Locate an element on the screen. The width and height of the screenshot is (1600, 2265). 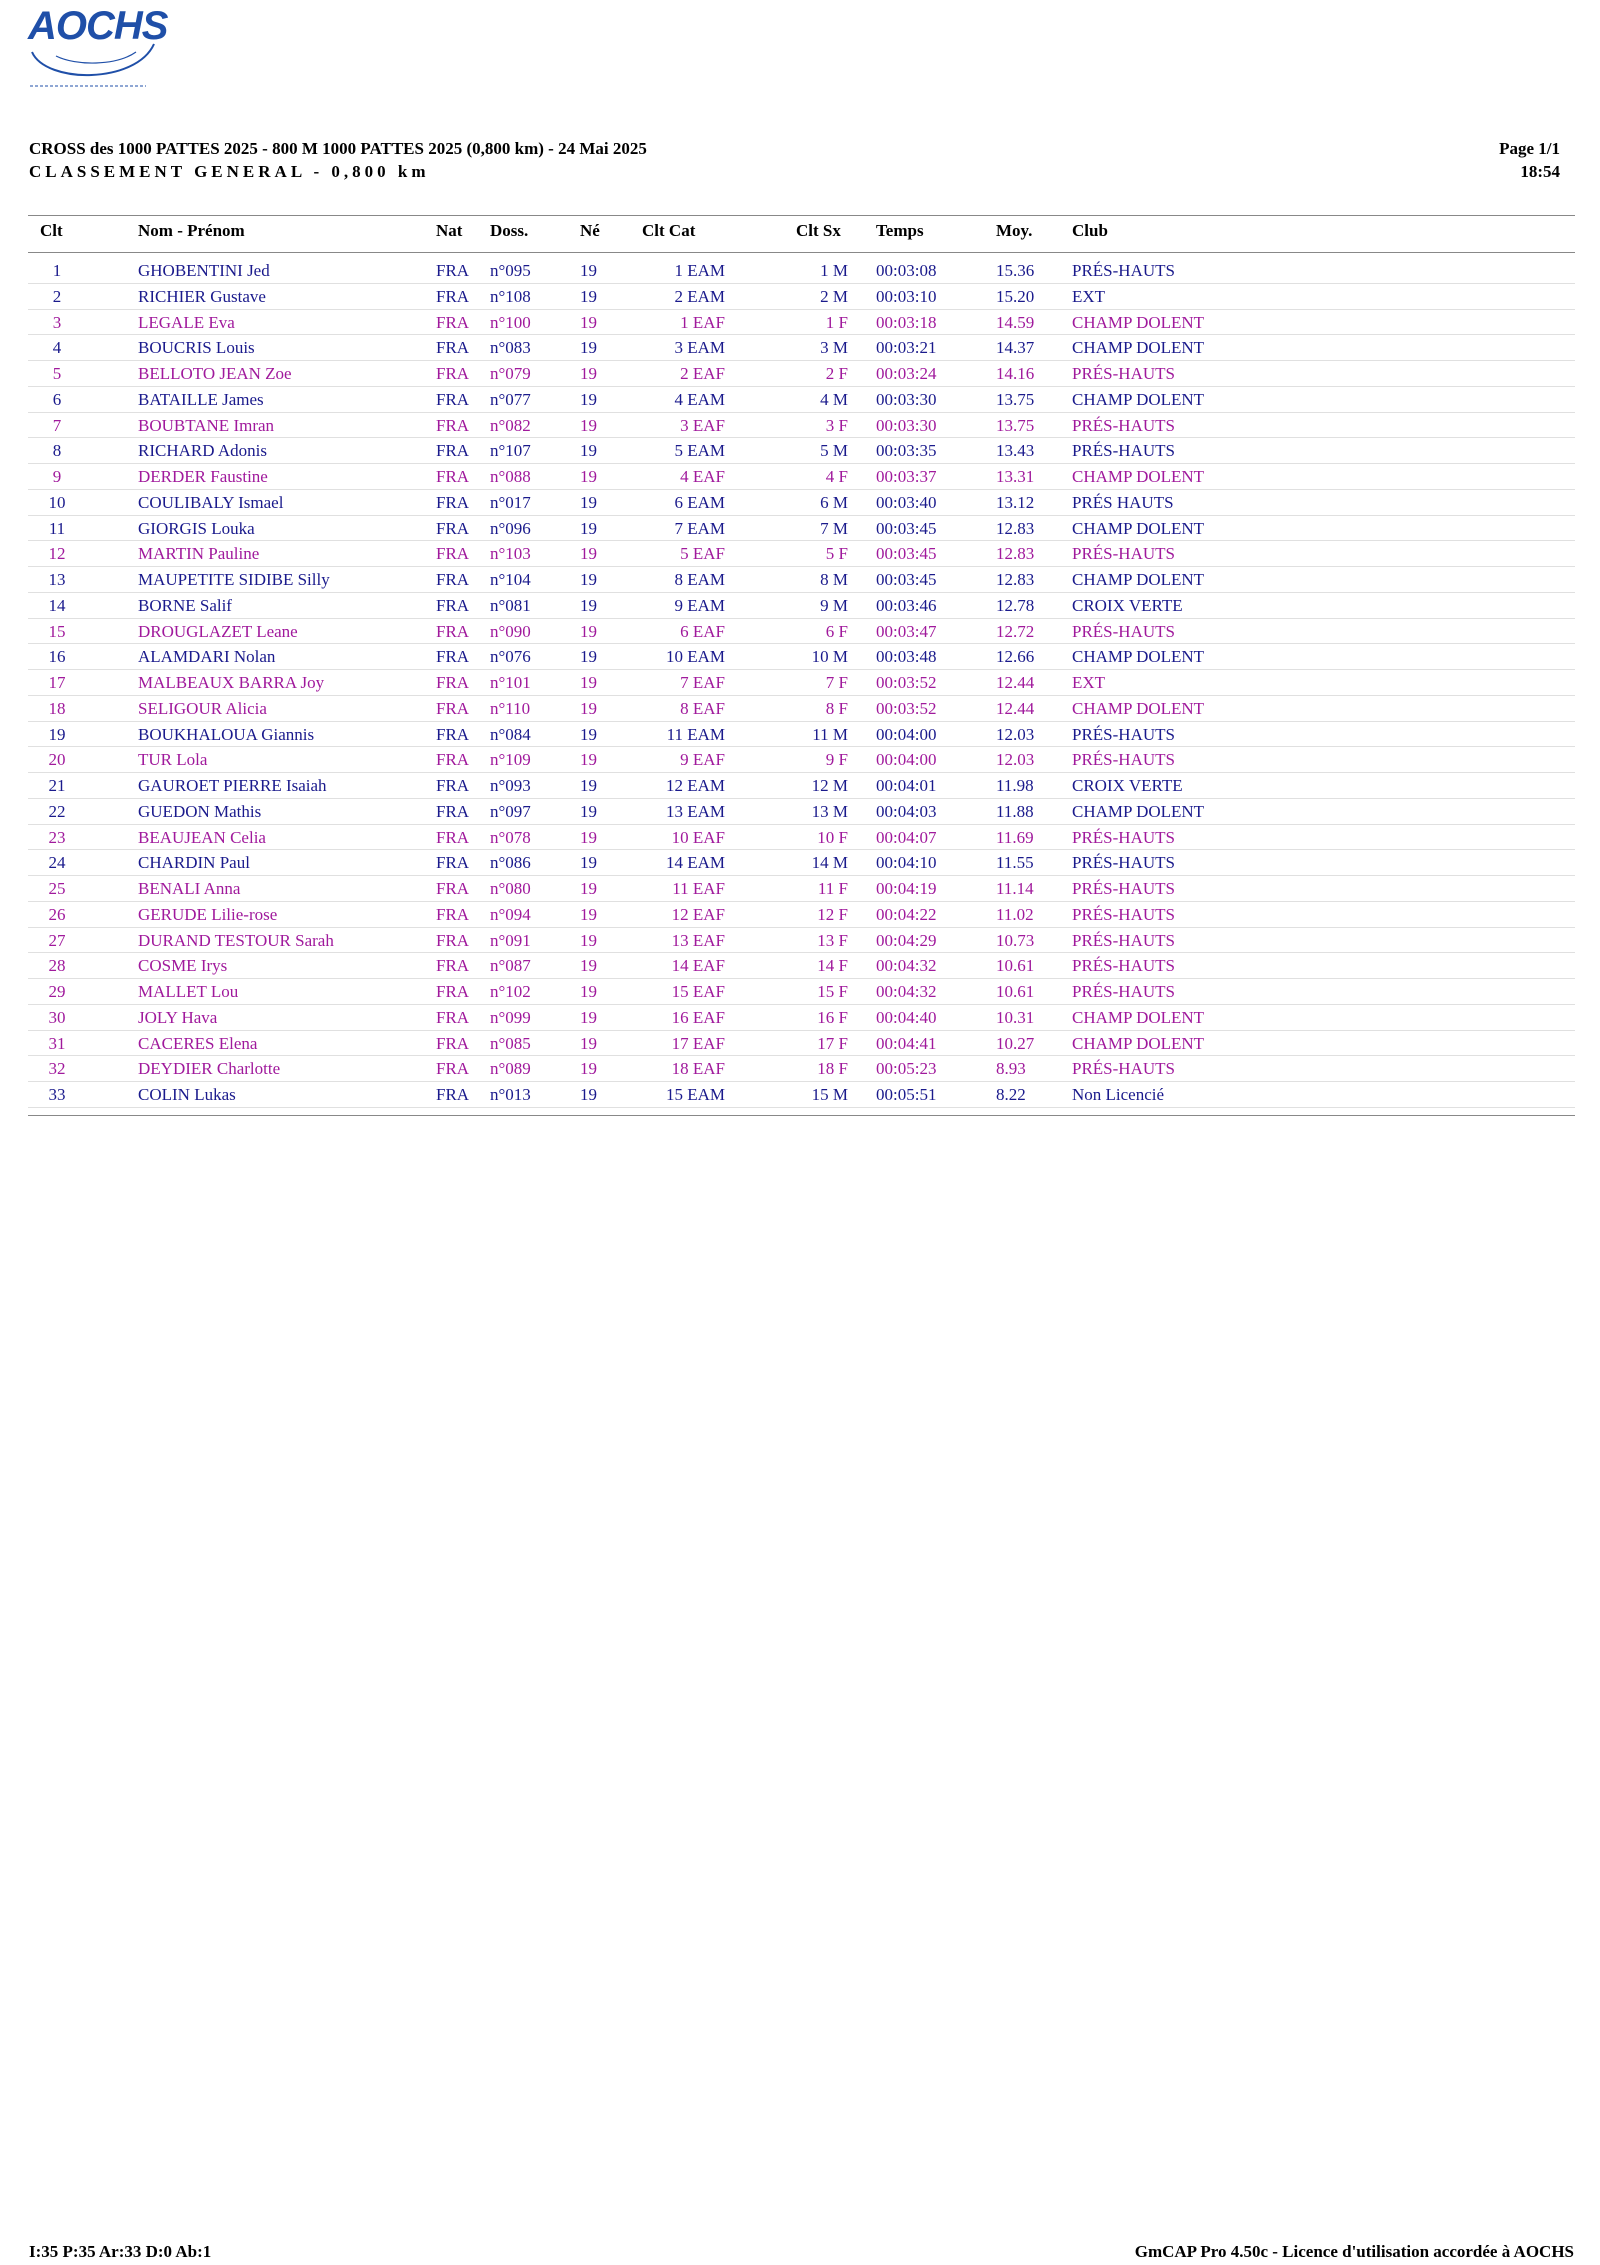
cell-name: MALLET Lou is located at coordinates (188, 991).